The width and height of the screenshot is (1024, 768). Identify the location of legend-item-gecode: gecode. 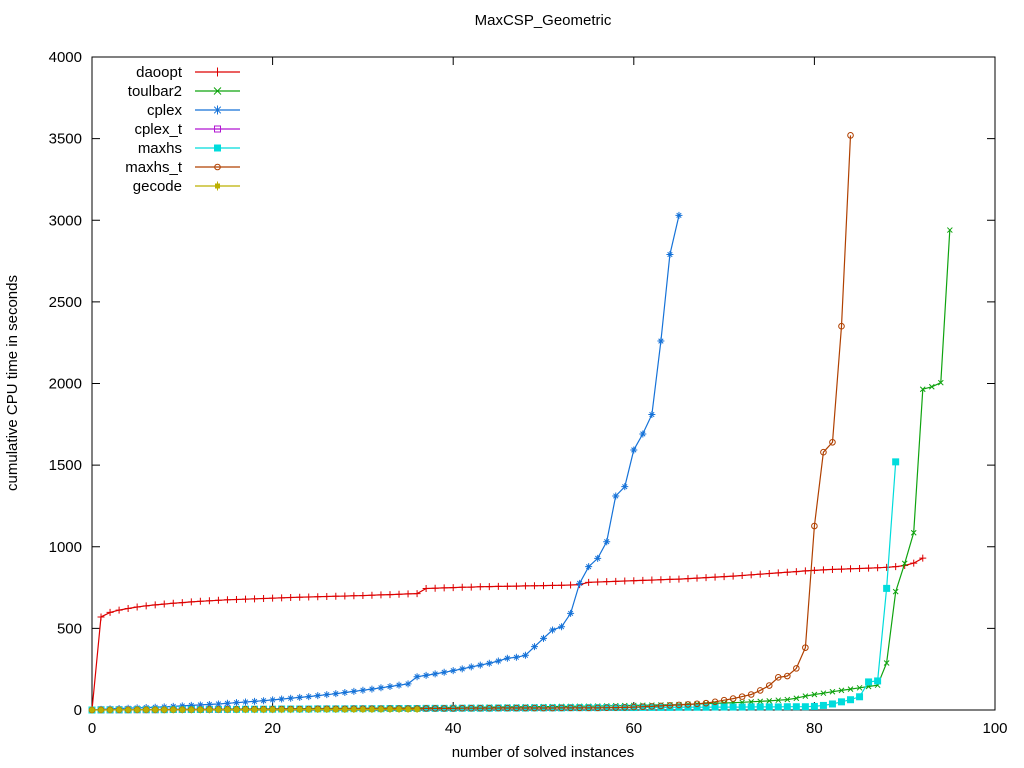
(186, 186).